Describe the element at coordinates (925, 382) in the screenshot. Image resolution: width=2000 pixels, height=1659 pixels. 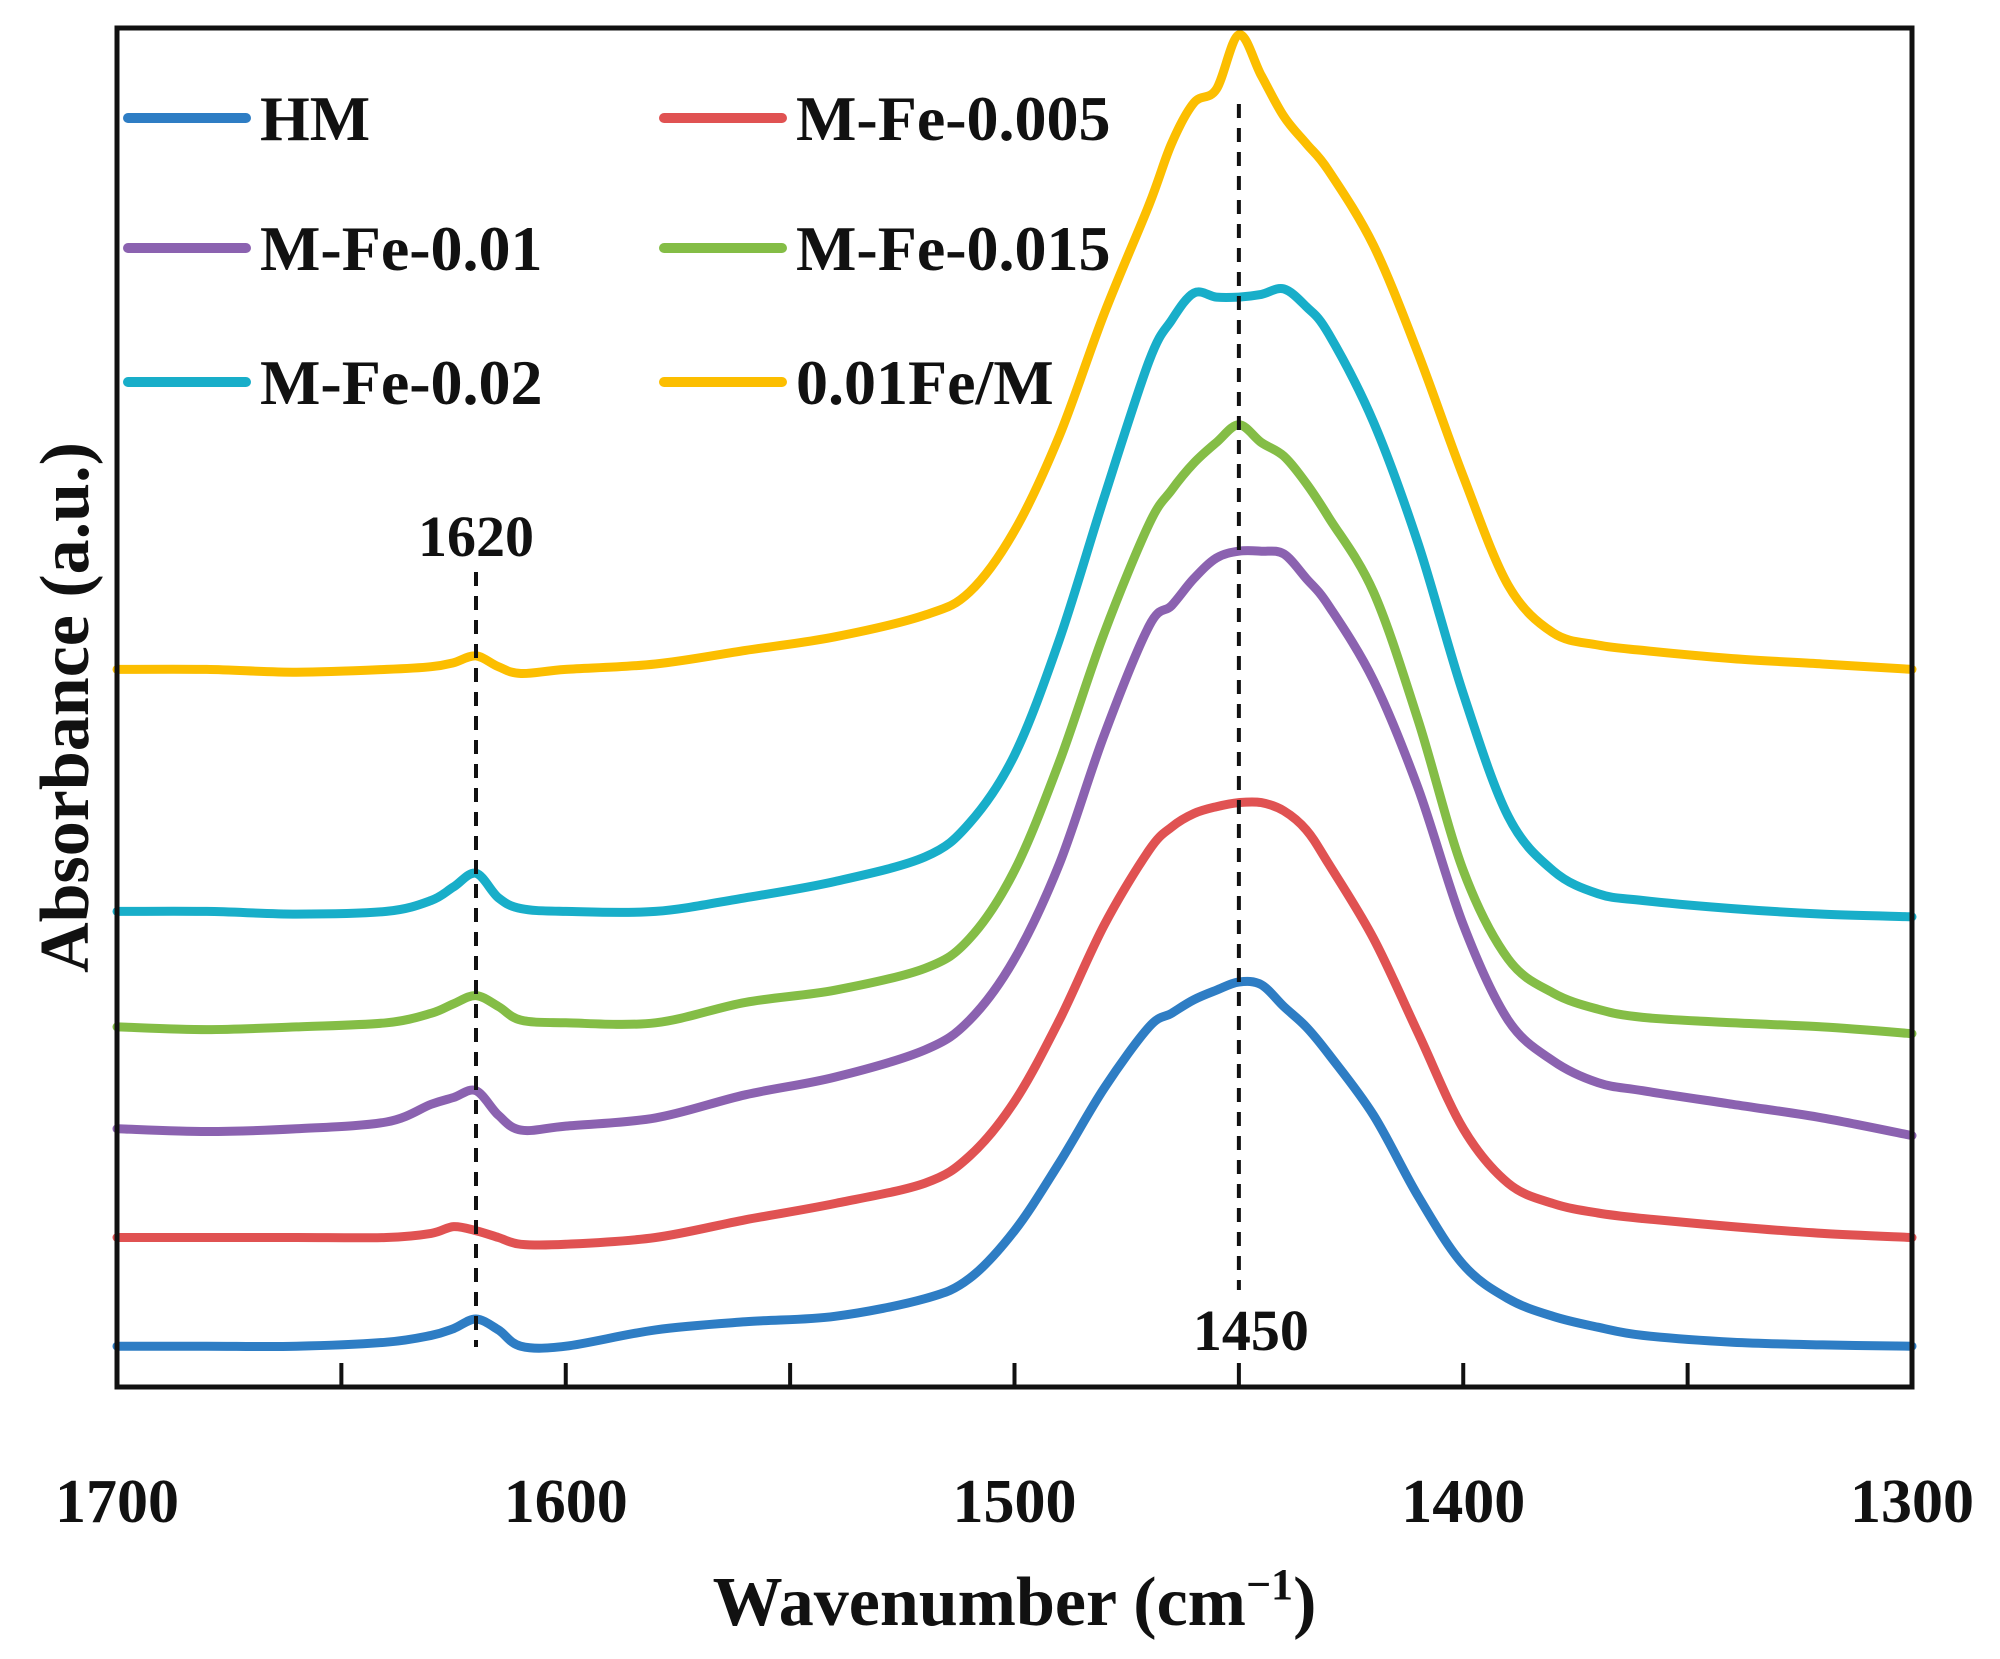
I see `legend-label-0-01fe-m: 0.01Fe/M` at that location.